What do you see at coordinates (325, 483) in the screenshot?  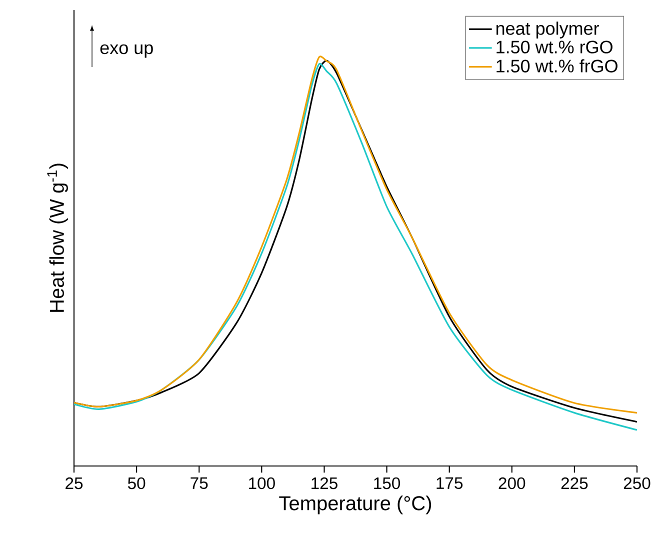 I see `x-tick-label: 125` at bounding box center [325, 483].